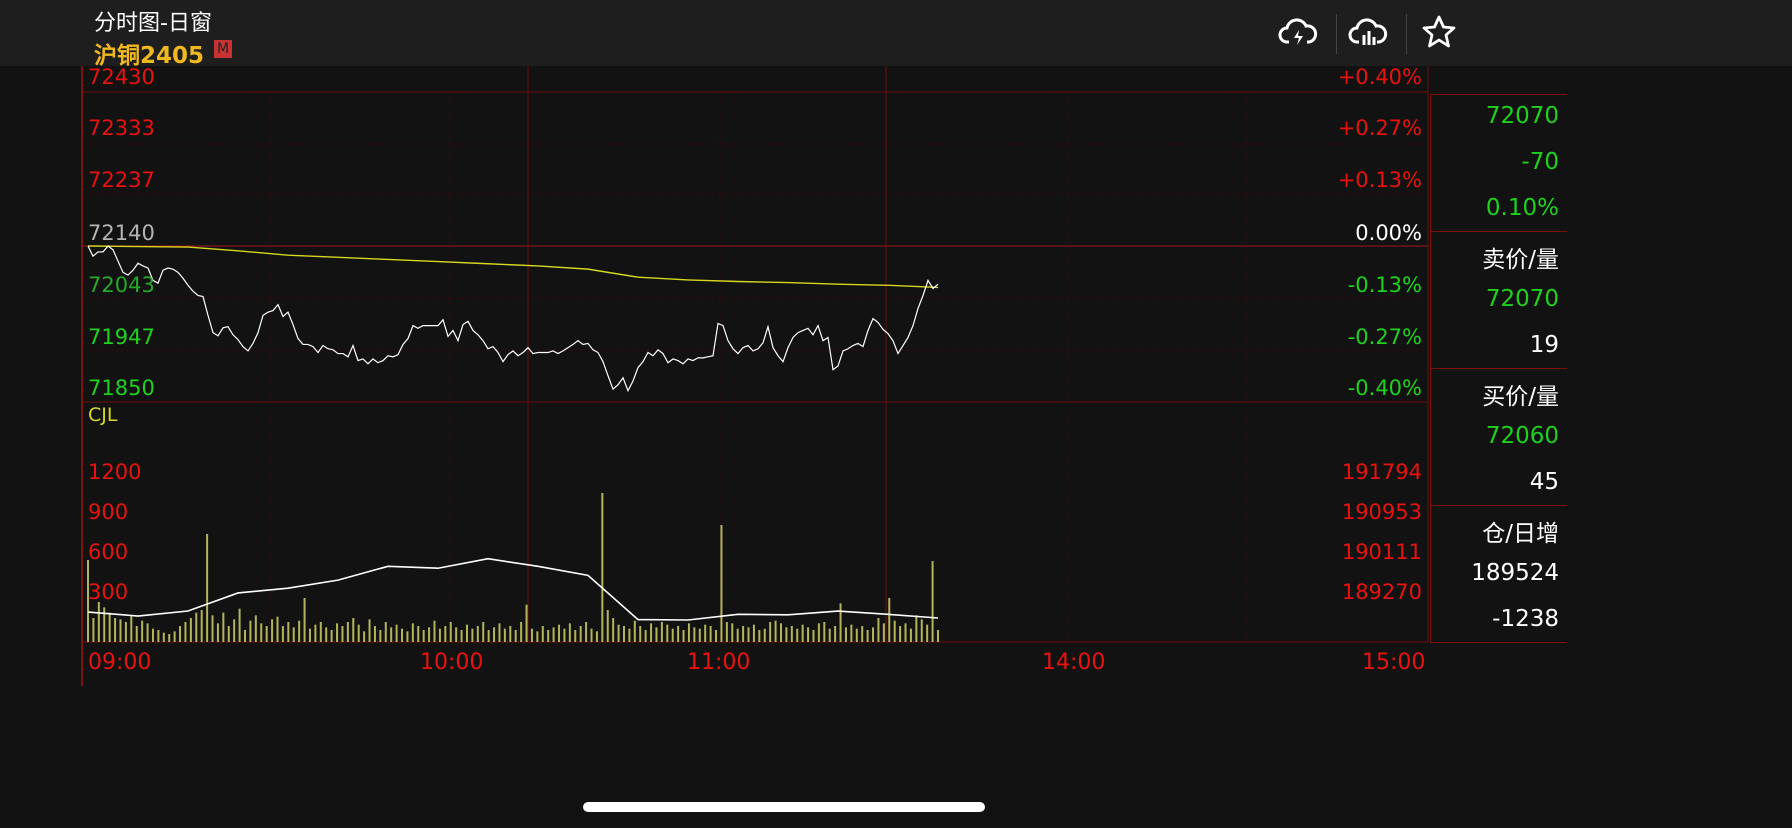  What do you see at coordinates (1498, 163) in the screenshot?
I see `last-price-box: 72070 -70 0.10%` at bounding box center [1498, 163].